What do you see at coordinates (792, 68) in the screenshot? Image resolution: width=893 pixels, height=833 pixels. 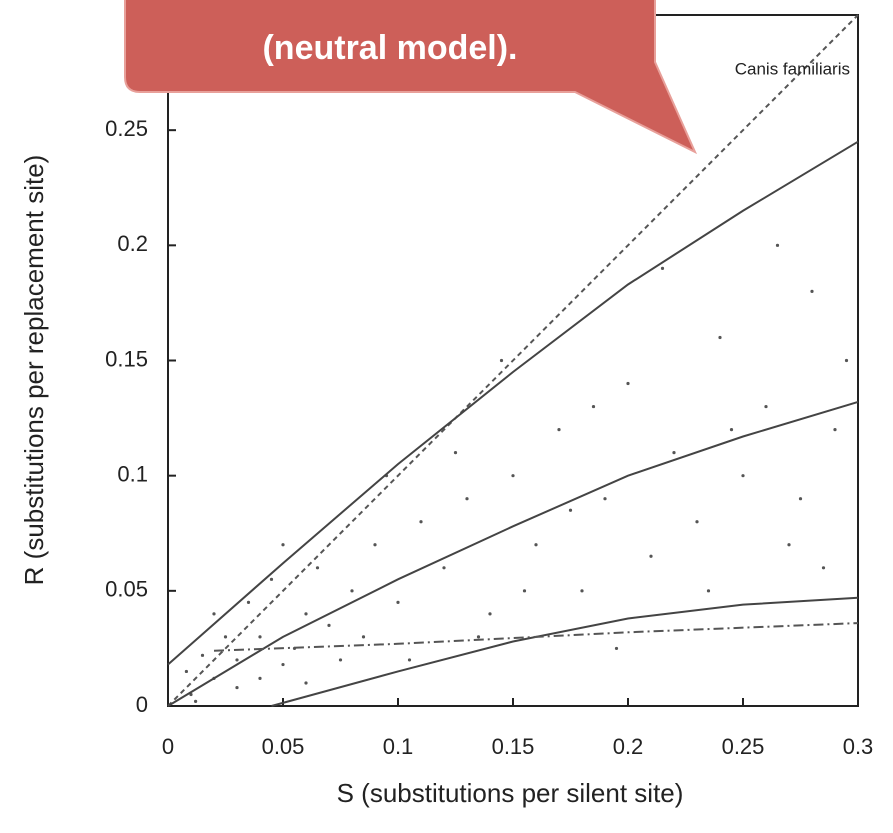 I see `annotation: Canis familiaris` at bounding box center [792, 68].